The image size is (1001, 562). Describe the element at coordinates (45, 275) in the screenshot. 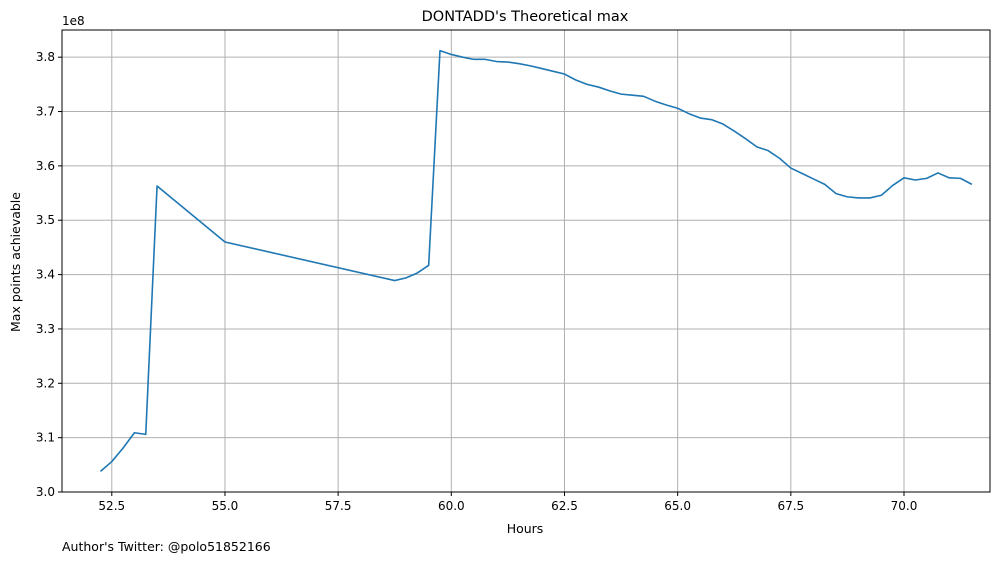

I see `y-tick-label: 3.4` at that location.